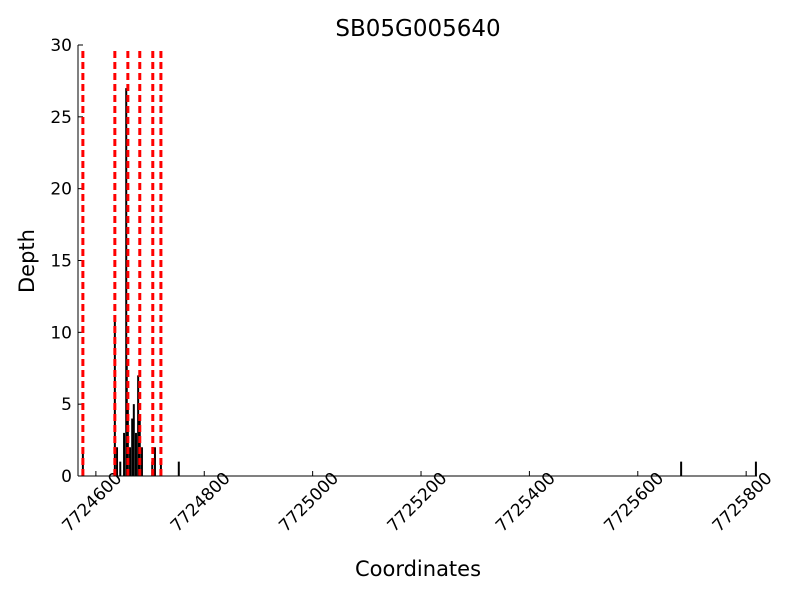 Image resolution: width=800 pixels, height=600 pixels. Describe the element at coordinates (61, 333) in the screenshot. I see `y-tick-label: 10` at that location.